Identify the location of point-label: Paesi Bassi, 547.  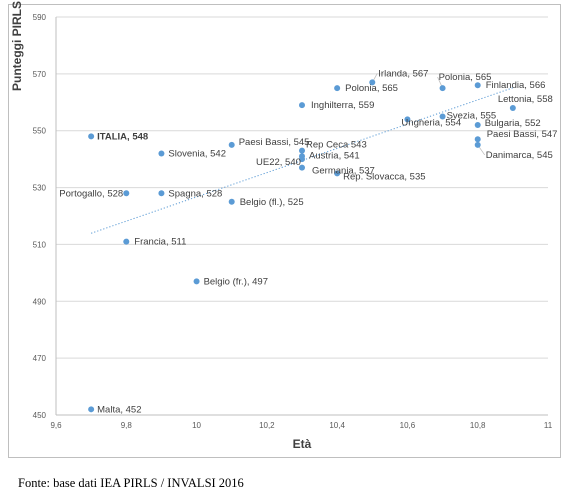
(522, 134).